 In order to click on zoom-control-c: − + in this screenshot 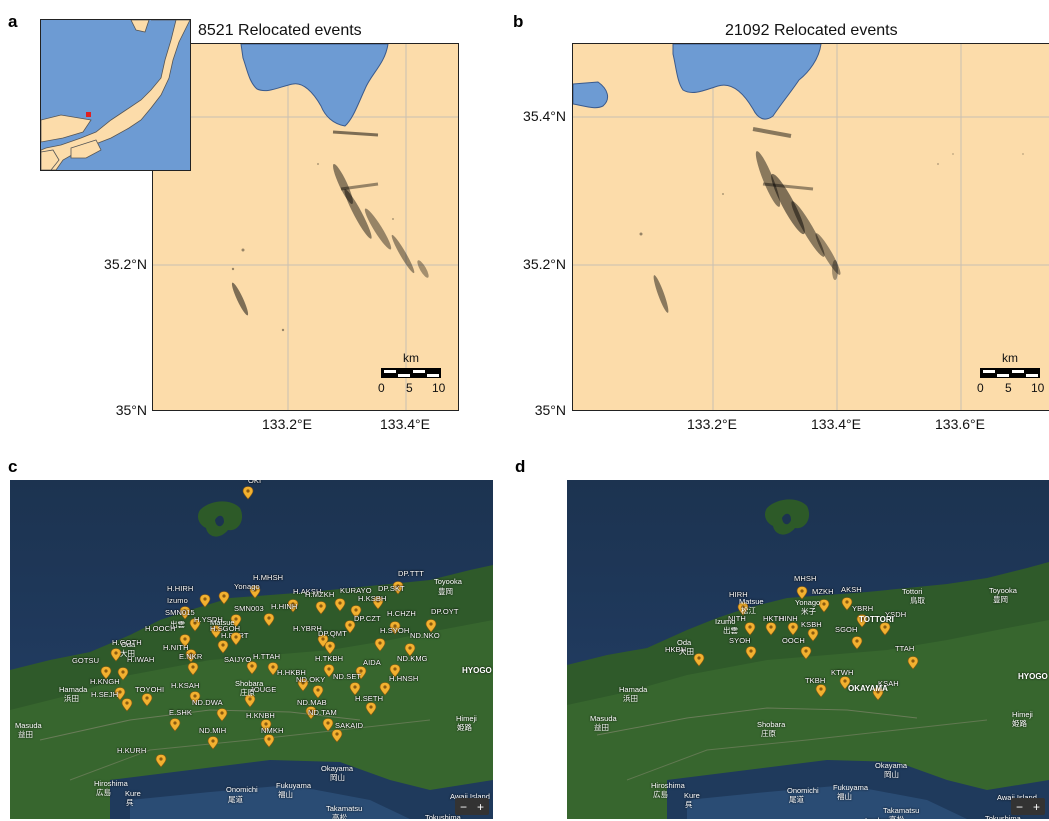, I will do `click(472, 806)`.